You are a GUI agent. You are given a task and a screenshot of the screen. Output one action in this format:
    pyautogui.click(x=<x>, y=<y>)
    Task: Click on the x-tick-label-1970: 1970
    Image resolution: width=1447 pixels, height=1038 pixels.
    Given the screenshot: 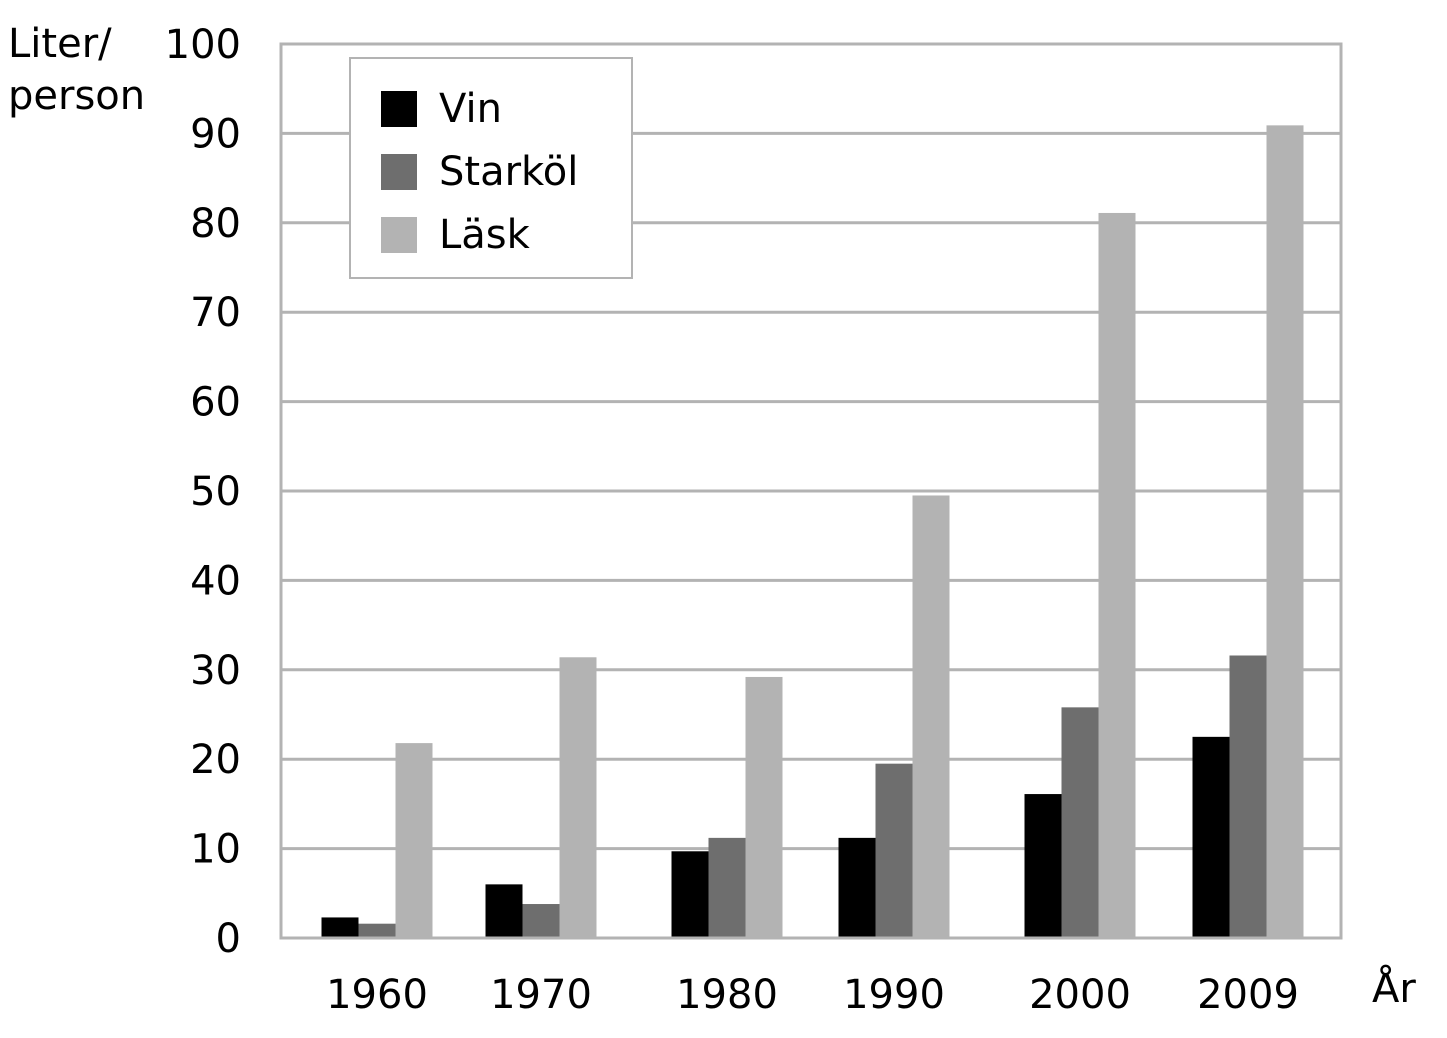 What is the action you would take?
    pyautogui.click(x=541, y=995)
    